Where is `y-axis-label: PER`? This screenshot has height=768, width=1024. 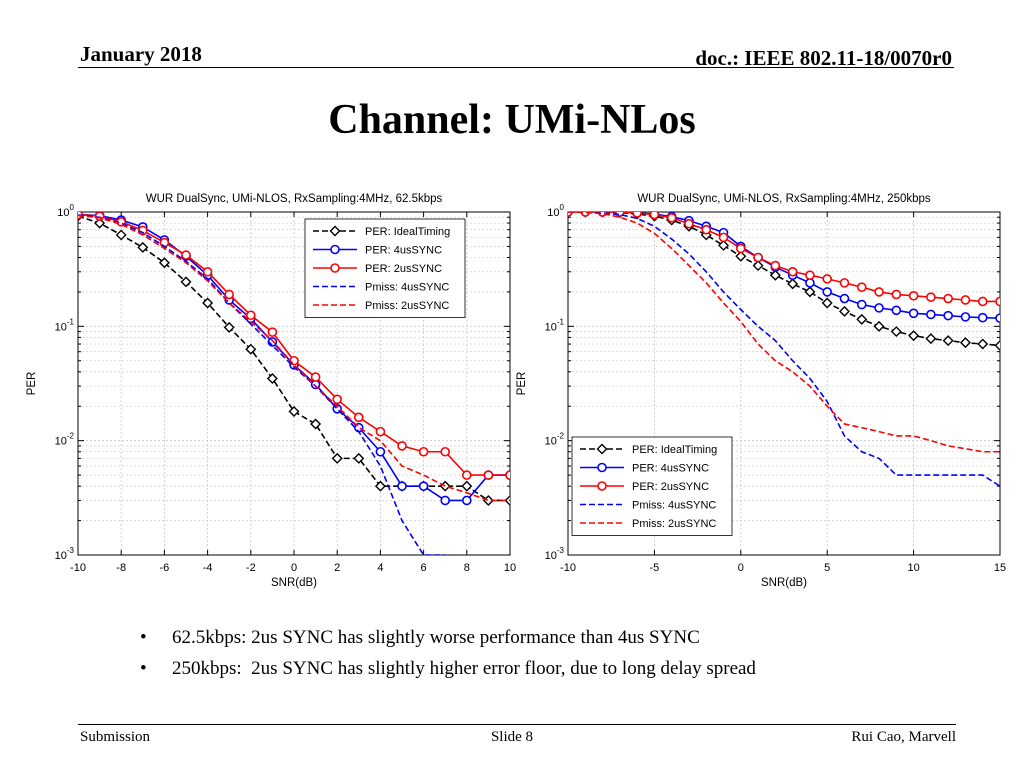 y-axis-label: PER is located at coordinates (522, 384).